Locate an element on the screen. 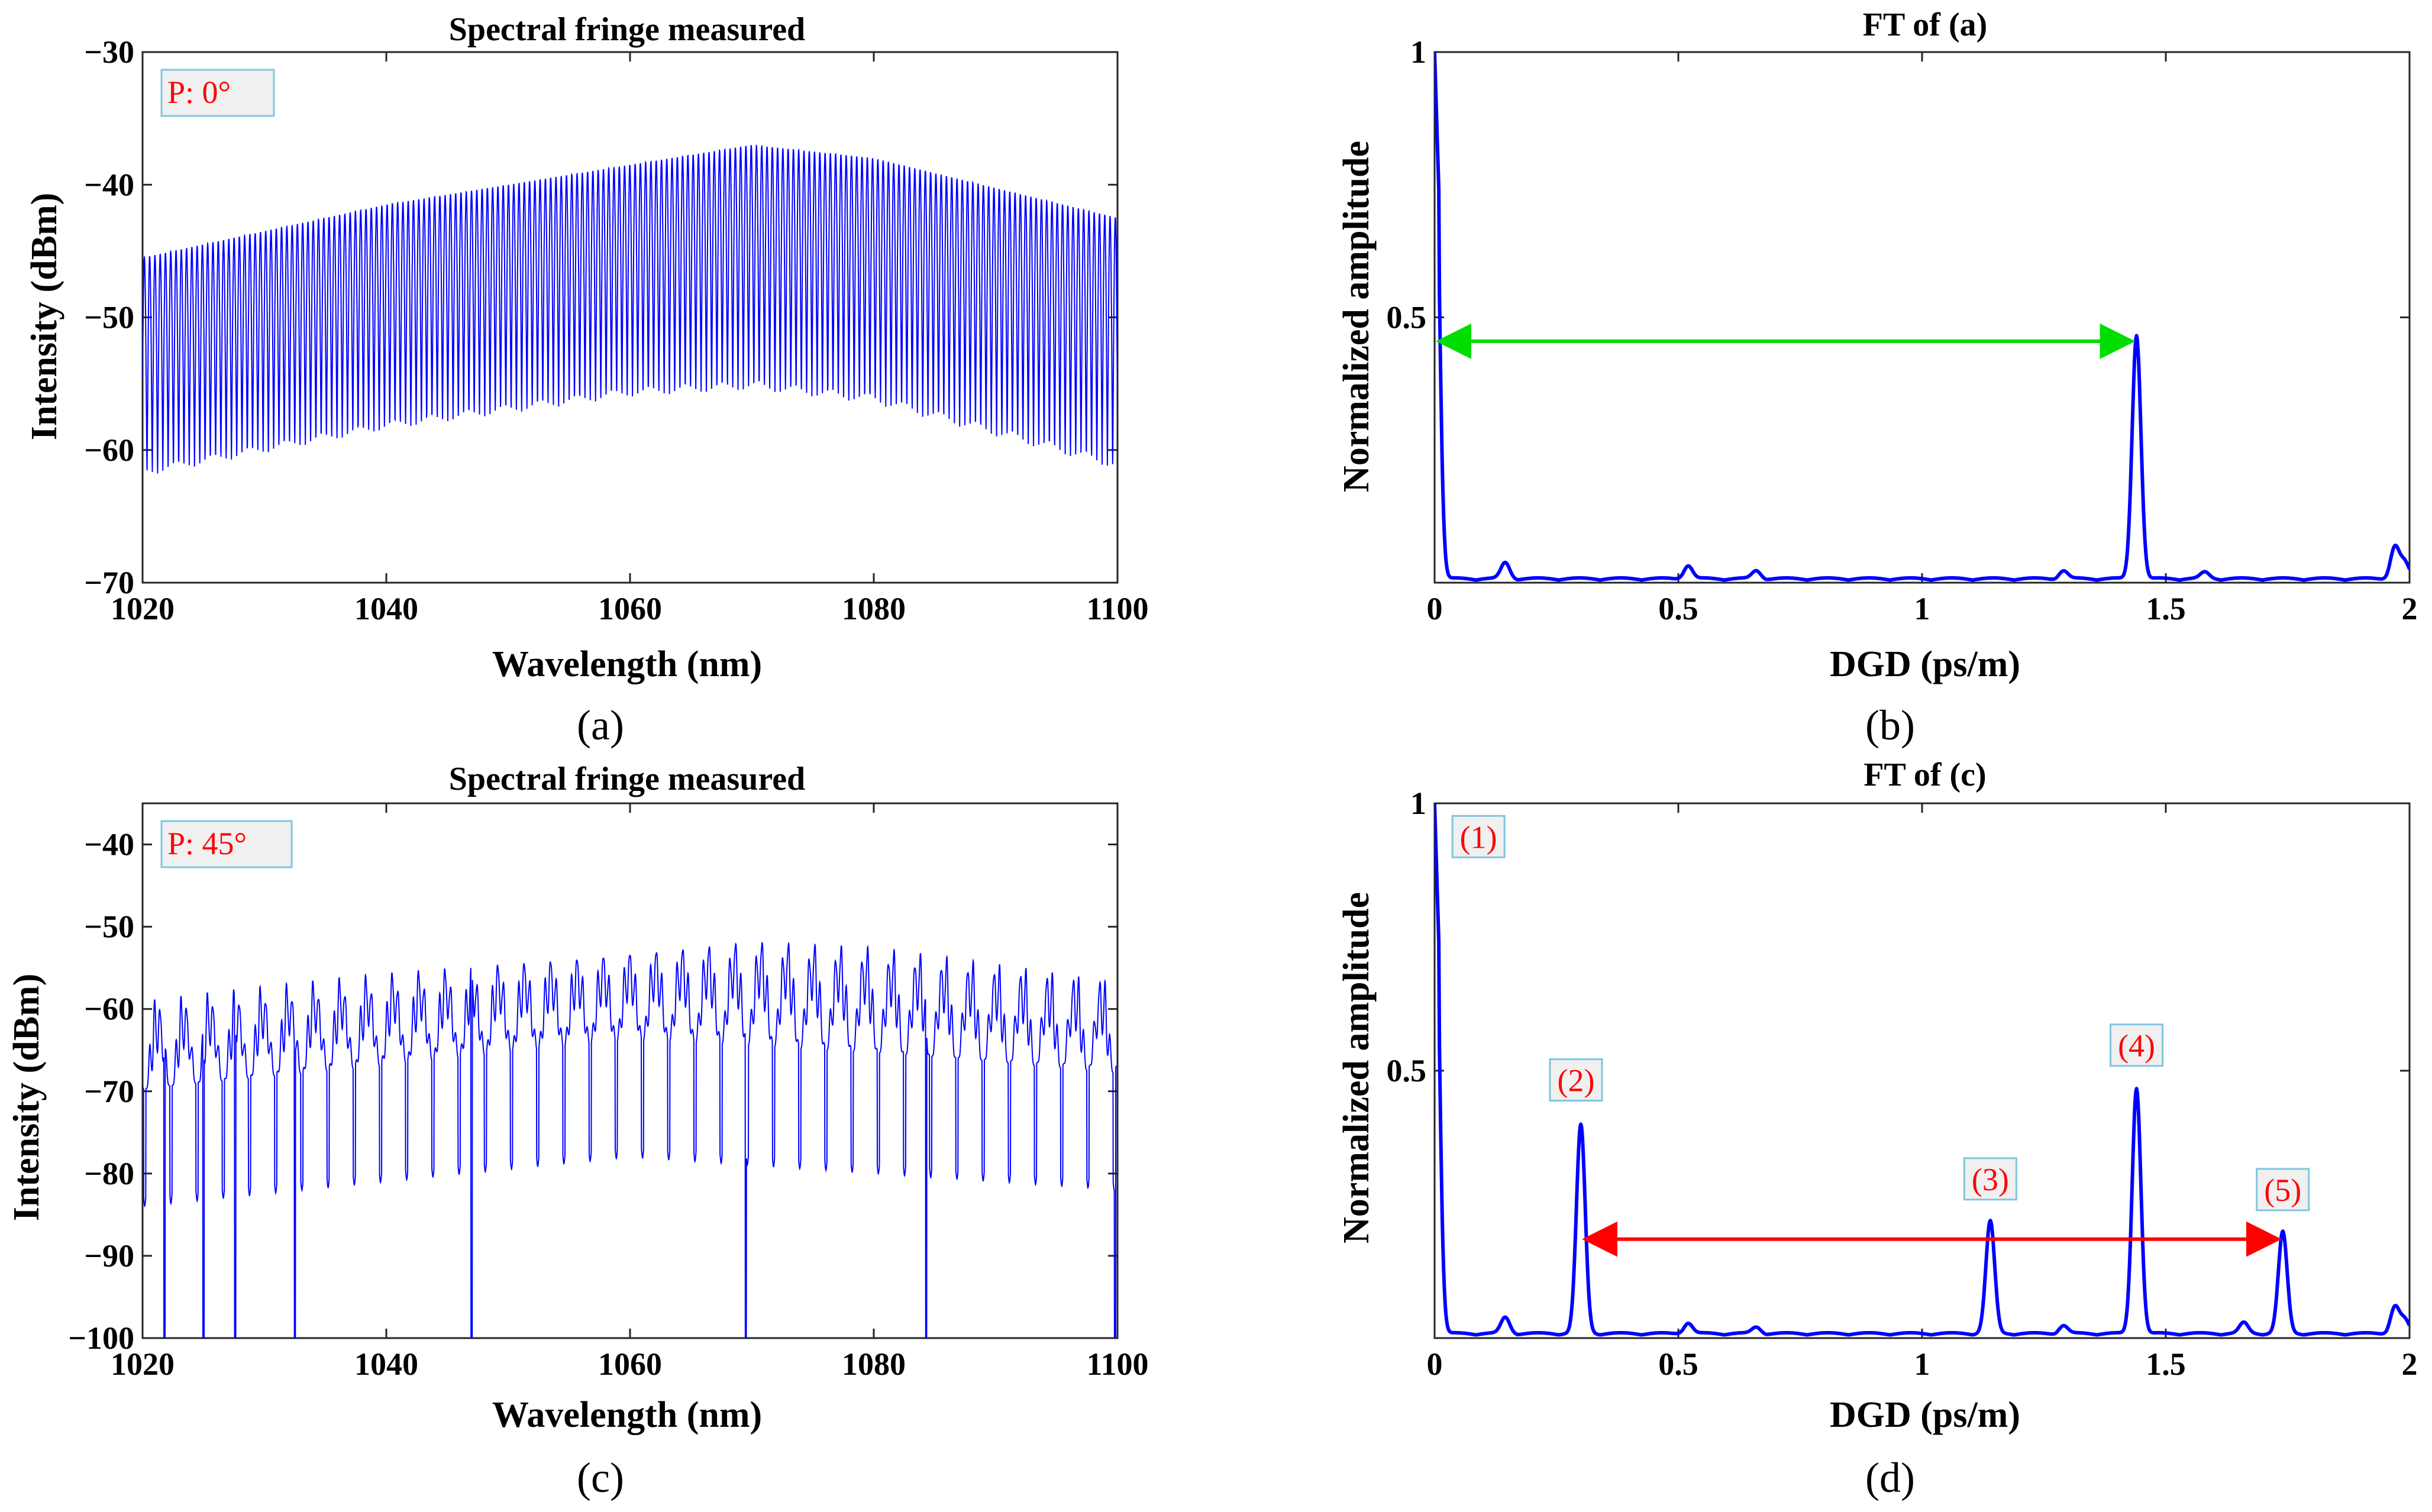 Image resolution: width=2432 pixels, height=1512 pixels. y-tick-label: −100 is located at coordinates (101, 1338).